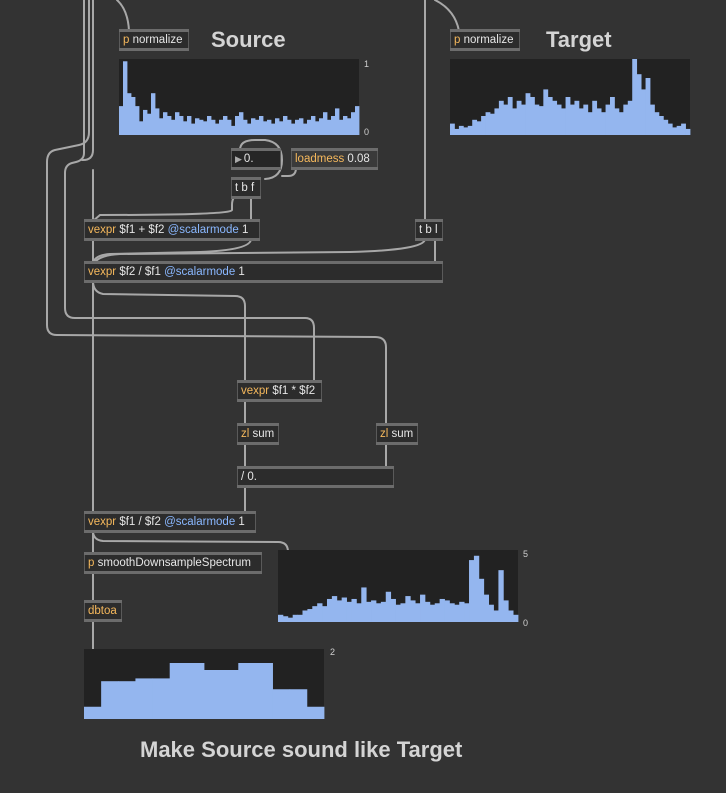  Describe the element at coordinates (397, 434) in the screenshot. I see `zl-sum-right-object: zl sum` at that location.